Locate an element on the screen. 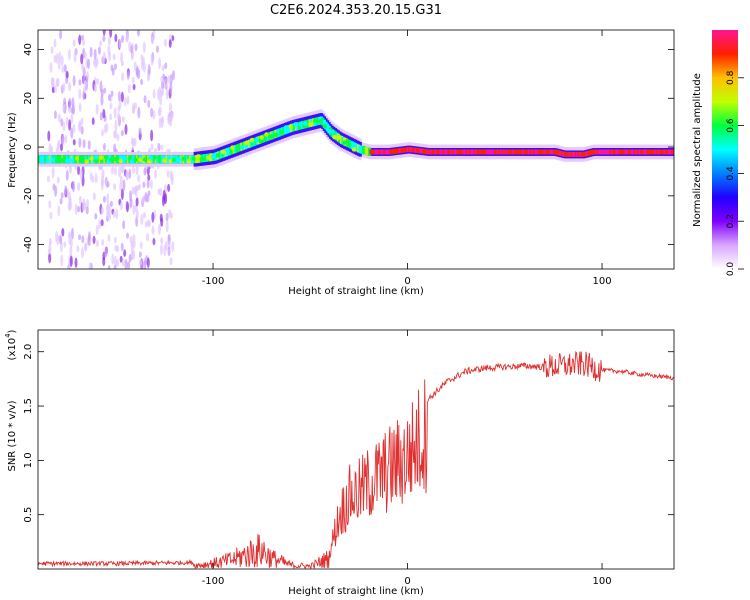  colorbar-tick-label: 0.2 is located at coordinates (731, 221).